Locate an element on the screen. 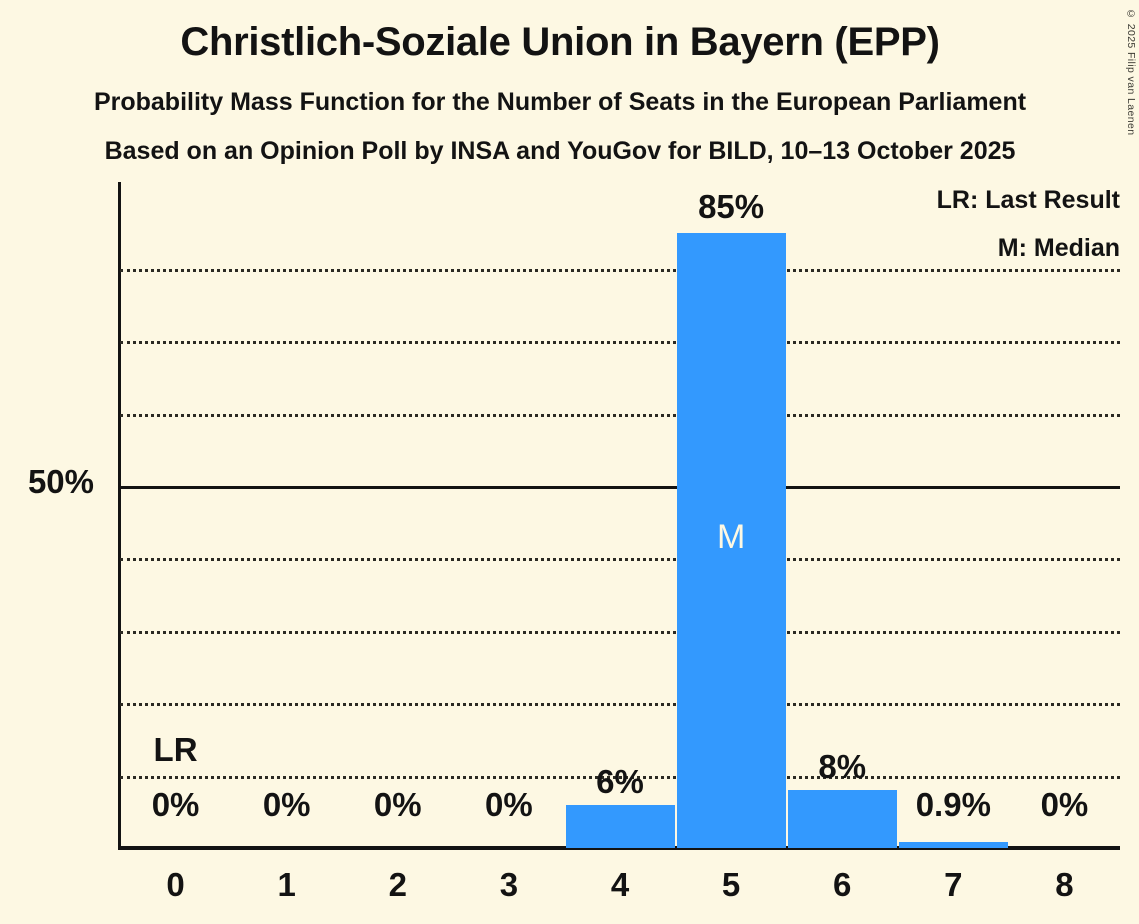  legend-last-result: LR: Last Result is located at coordinates (1028, 200).